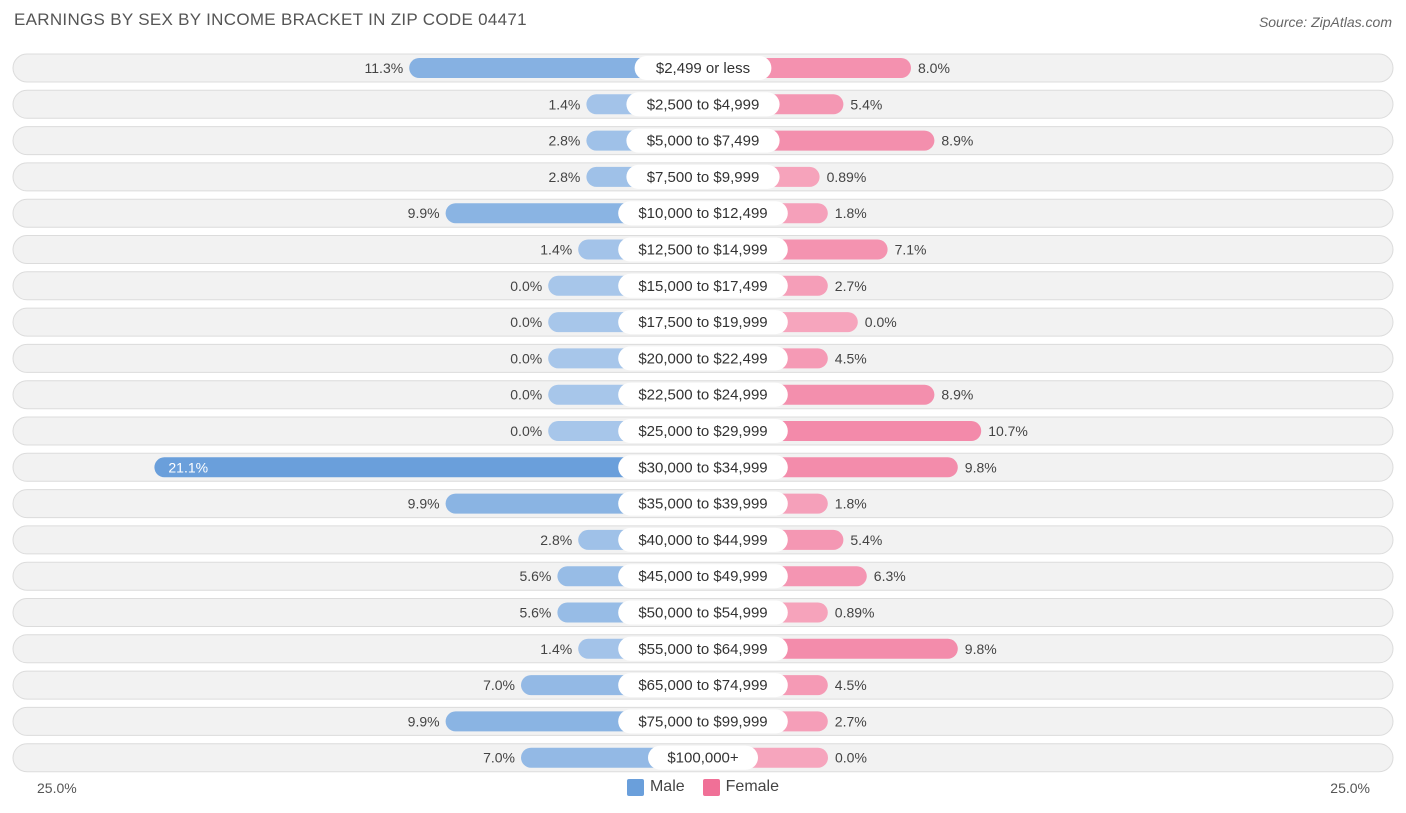 This screenshot has width=1406, height=813. I want to click on category-label: $55,000 to $64,999, so click(702, 649).